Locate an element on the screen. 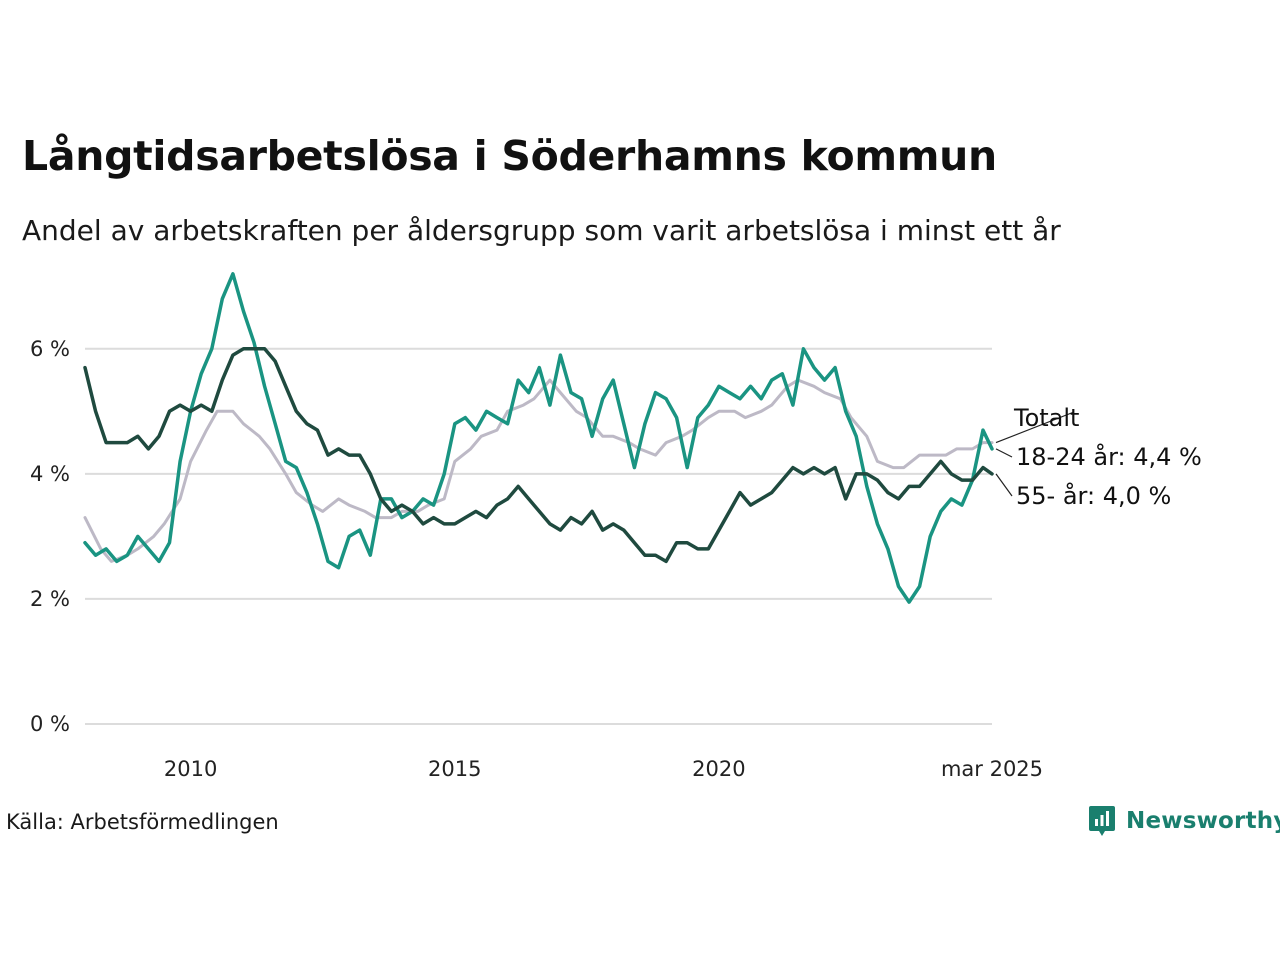 The height and width of the screenshot is (960, 1280). x-tick-label: 2020 is located at coordinates (718, 769).